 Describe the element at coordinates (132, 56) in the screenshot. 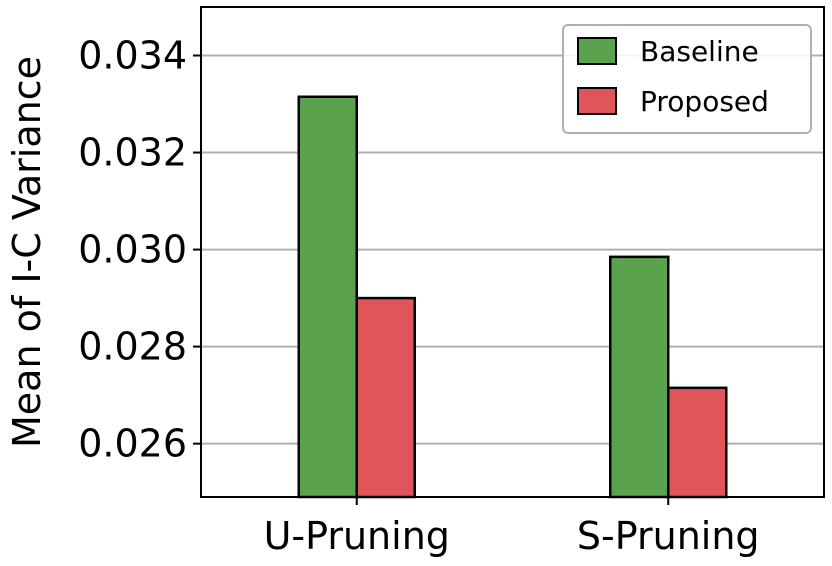

I see `y-tick-label: 0.034` at that location.